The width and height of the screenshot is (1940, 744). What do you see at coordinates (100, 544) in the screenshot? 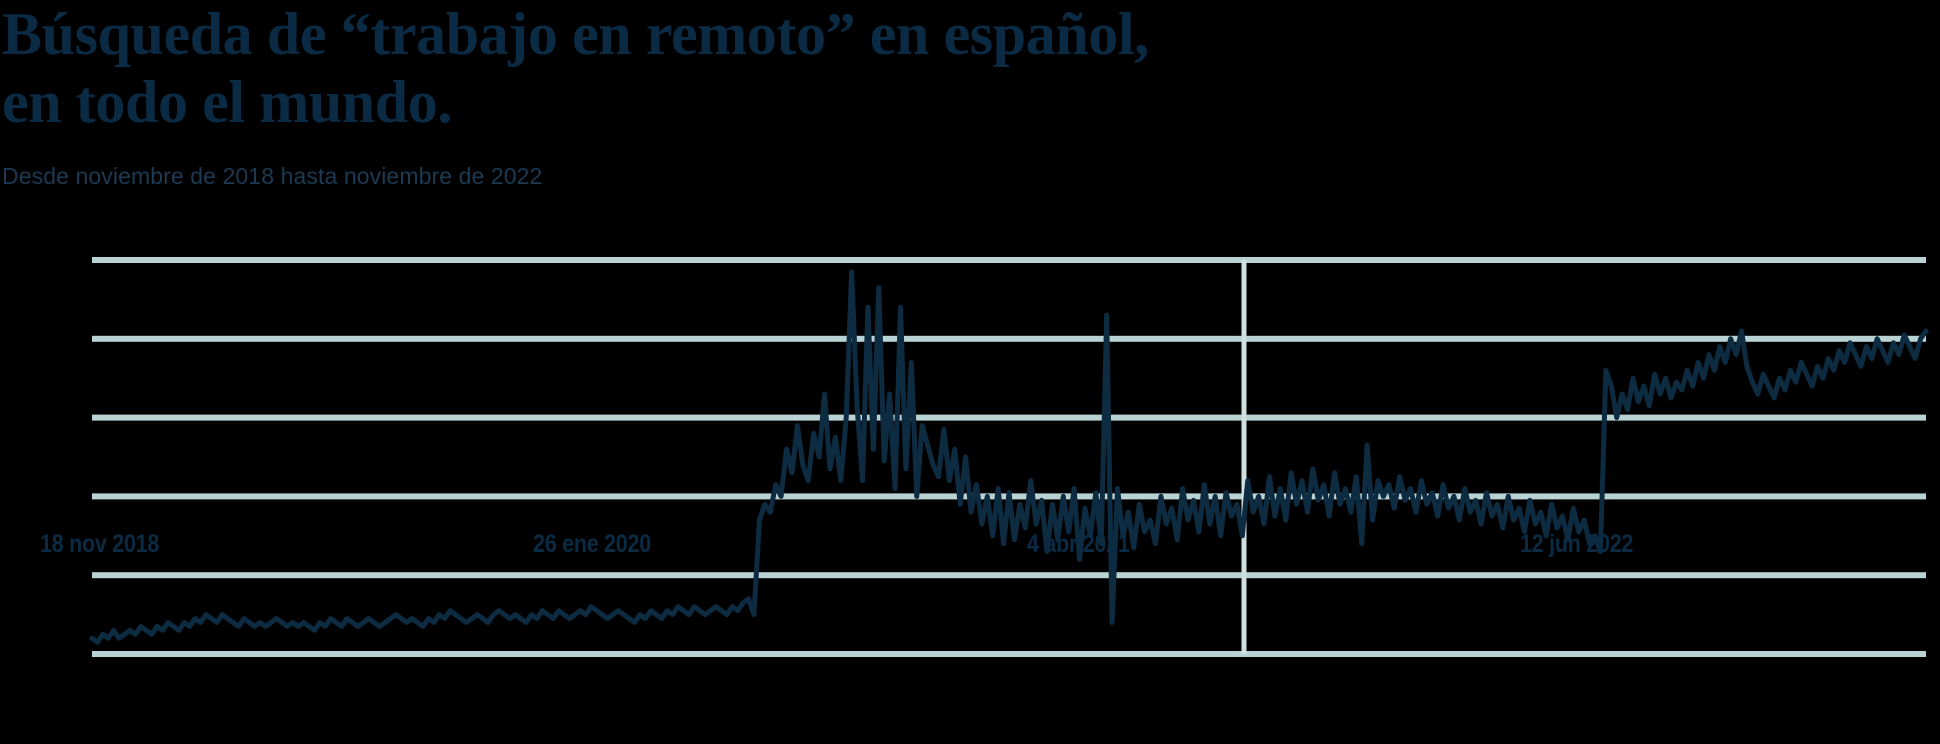
I see `x-axis-tick-label: 18 nov 2018` at bounding box center [100, 544].